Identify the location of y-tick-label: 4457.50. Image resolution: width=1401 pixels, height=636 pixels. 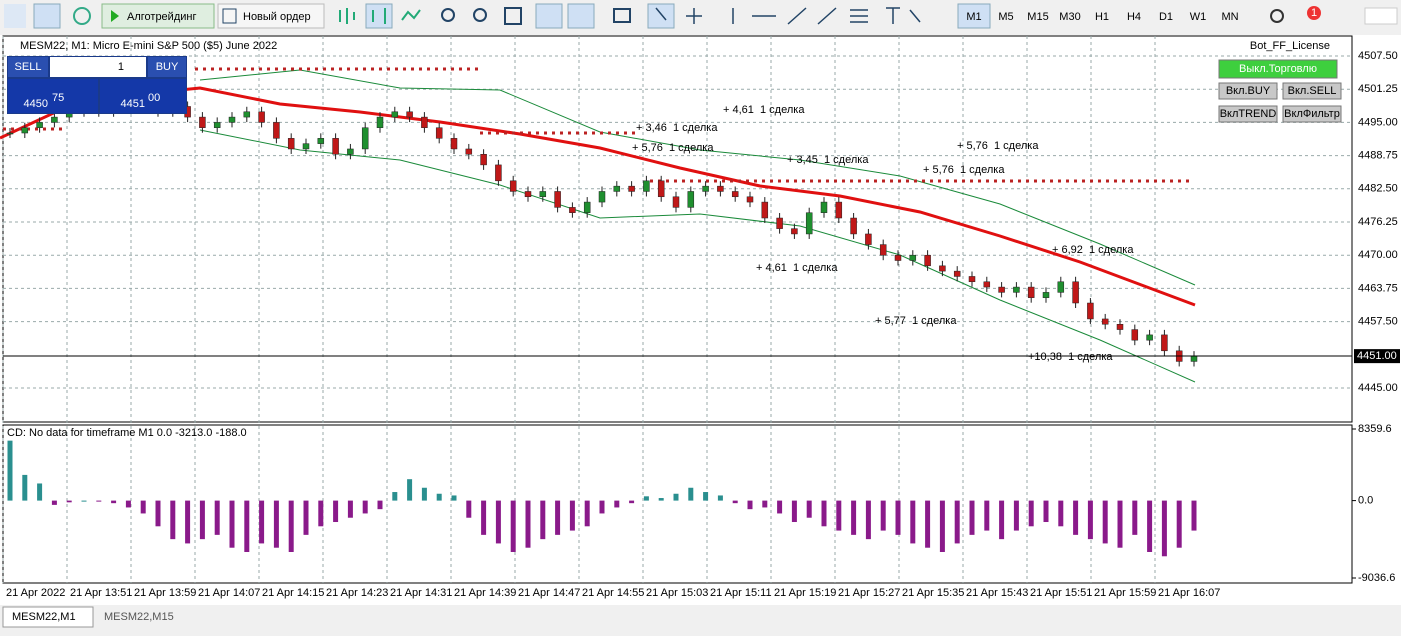
(1378, 322).